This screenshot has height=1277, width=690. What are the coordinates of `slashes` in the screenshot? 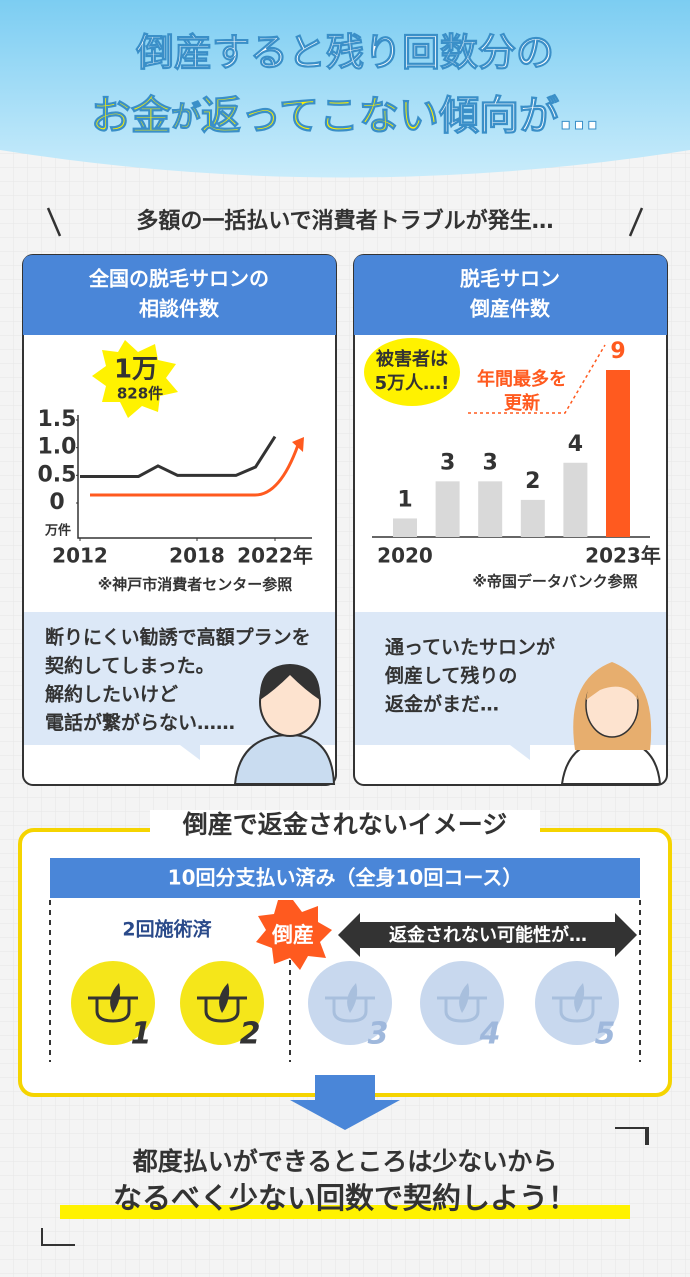 It's located at (345, 222).